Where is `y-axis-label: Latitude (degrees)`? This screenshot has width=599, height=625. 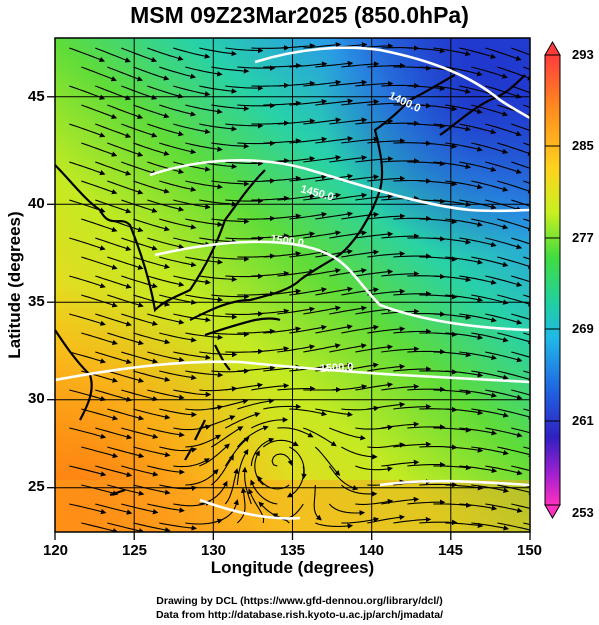
y-axis-label: Latitude (degrees) is located at coordinates (14, 285).